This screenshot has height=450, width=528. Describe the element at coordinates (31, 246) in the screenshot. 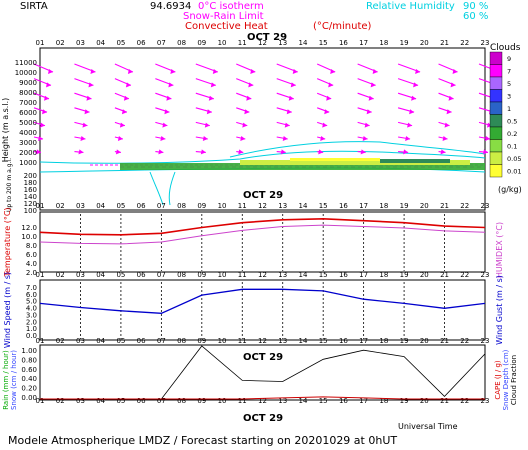

I see `temp-ytick: 8.0` at that location.